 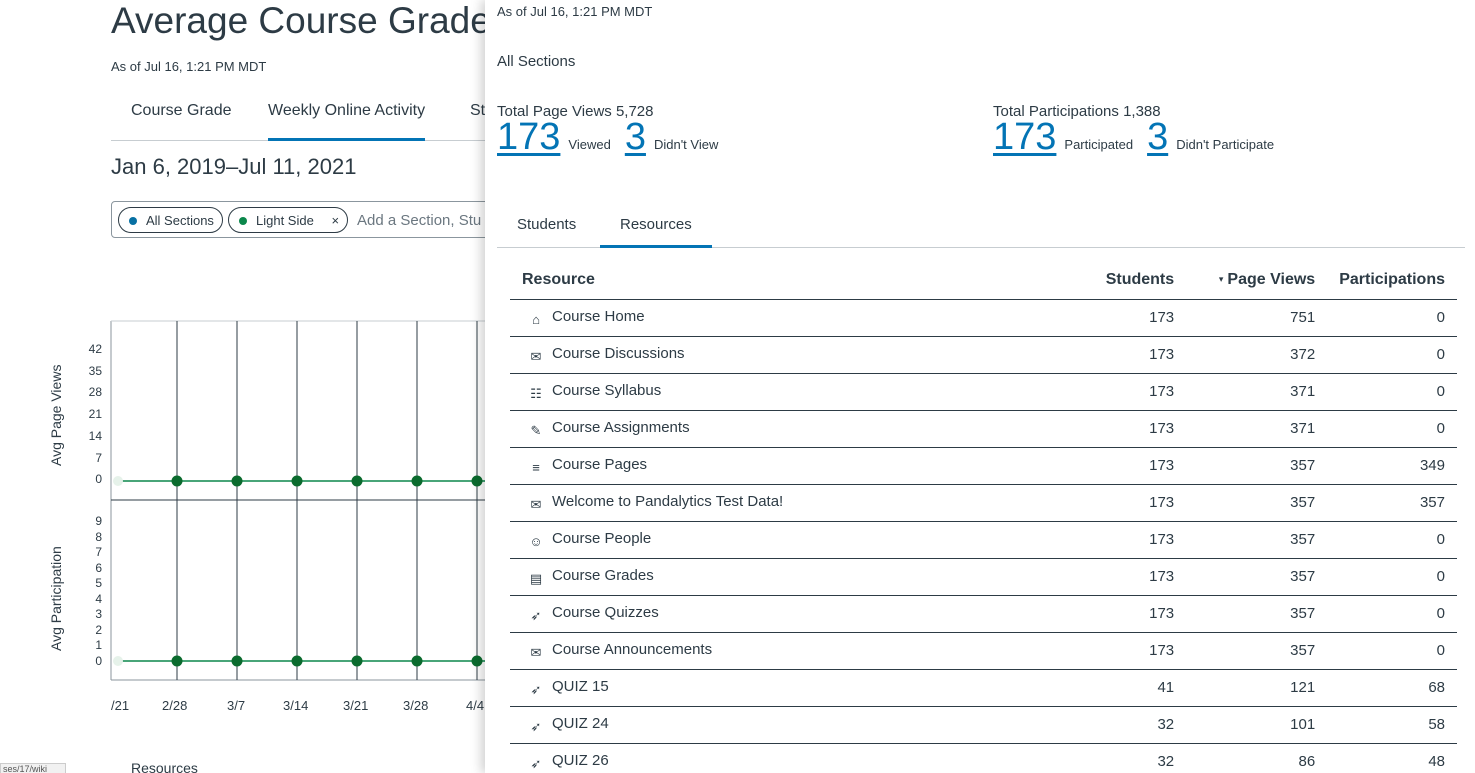 I want to click on resource-cell: ☷ Course Syllabus, so click(x=784, y=392).